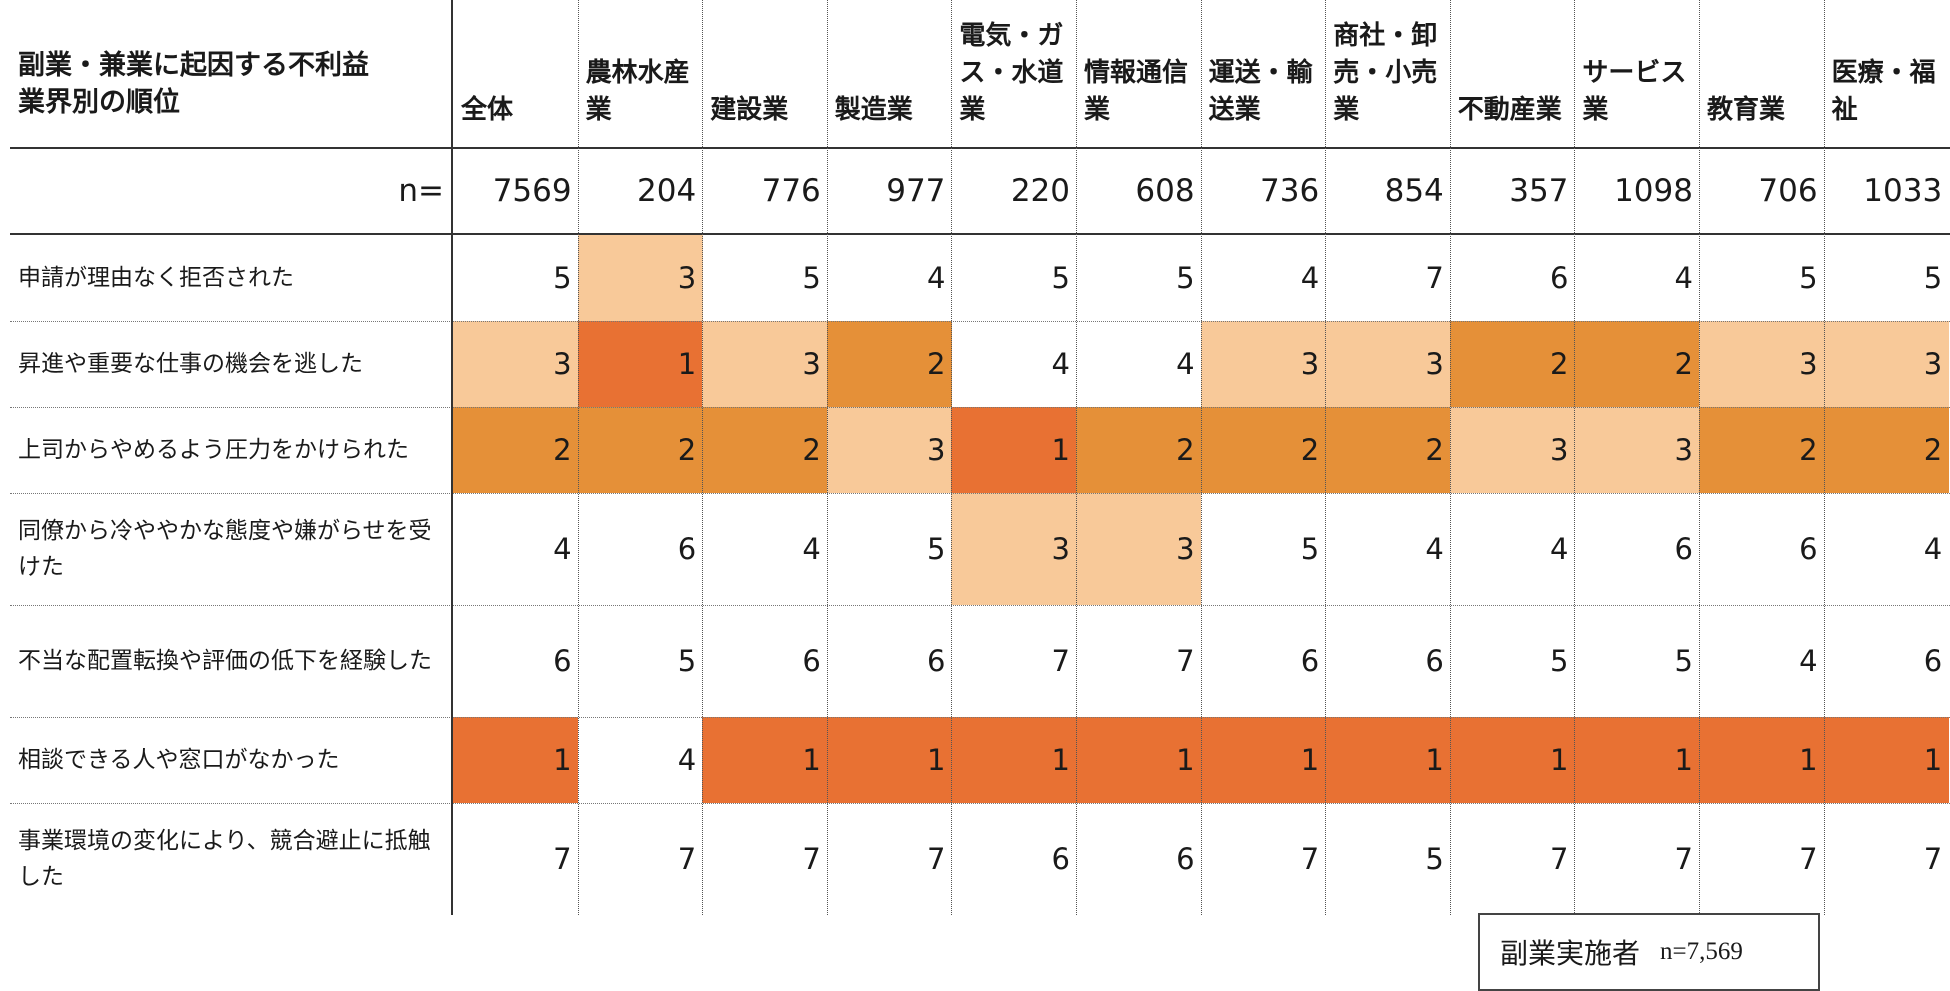 Image resolution: width=1950 pixels, height=991 pixels. What do you see at coordinates (179, 760) in the screenshot?
I see `row-label: 相談できる人や窓口がなかった` at bounding box center [179, 760].